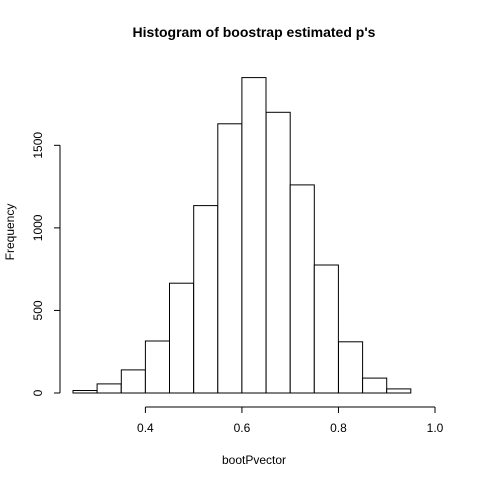  What do you see at coordinates (10, 232) in the screenshot?
I see `y-axis-label: Frequency` at bounding box center [10, 232].